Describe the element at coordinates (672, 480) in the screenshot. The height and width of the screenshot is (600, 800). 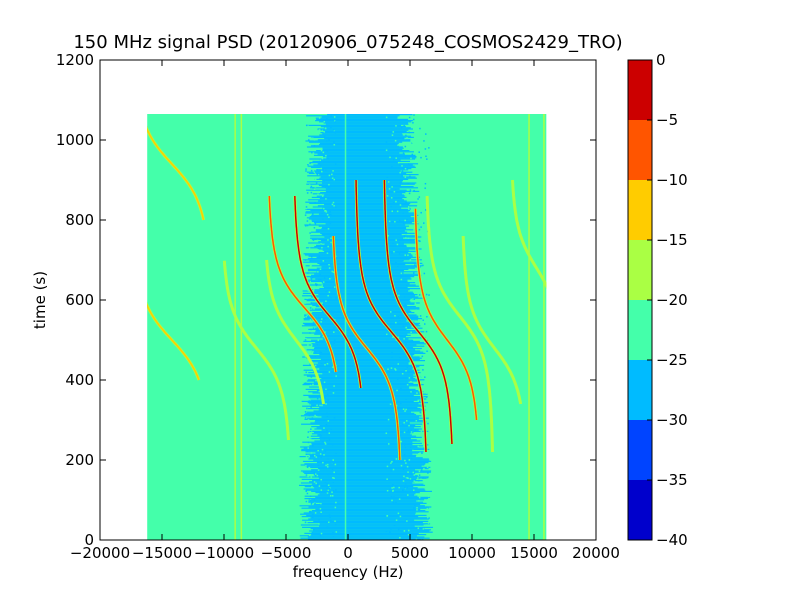
I see `colorbar-tick-label: −35` at that location.